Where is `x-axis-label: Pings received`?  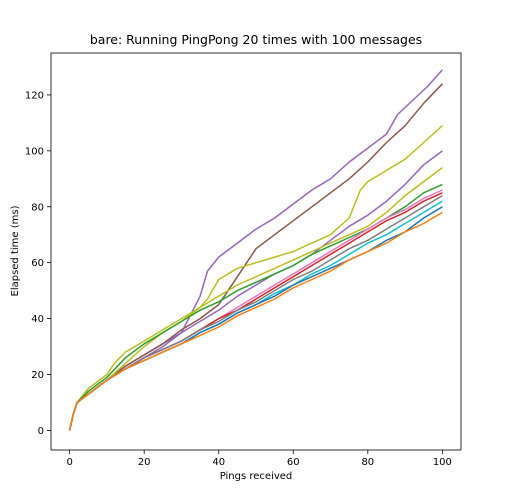
x-axis-label: Pings received is located at coordinates (256, 476).